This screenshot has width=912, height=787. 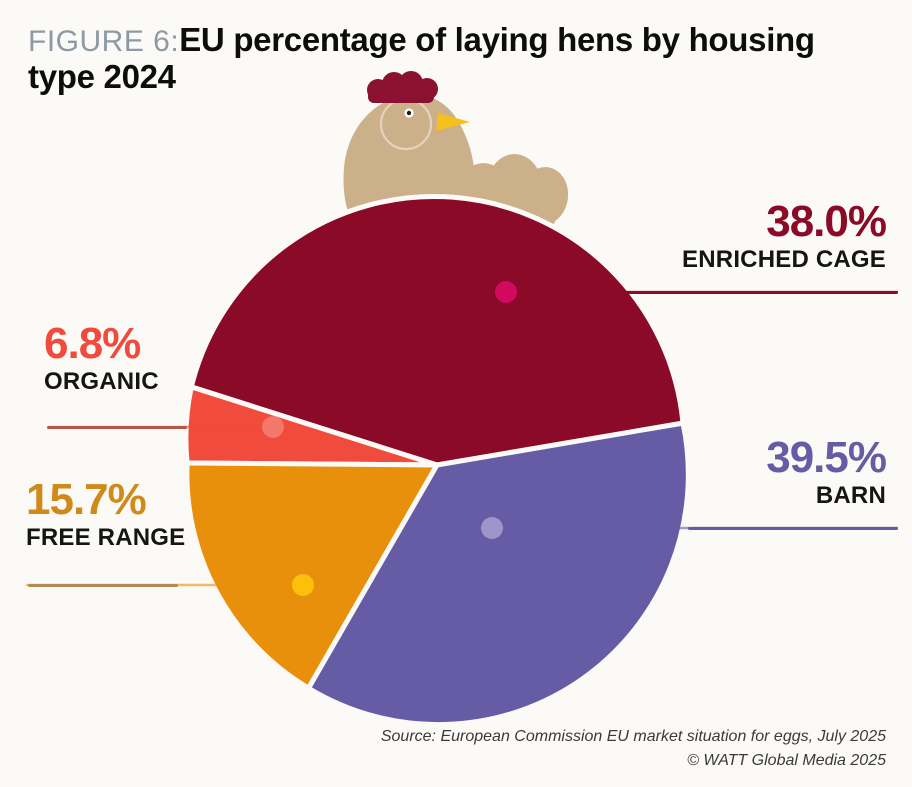 I want to click on callout-rule-barn, so click(x=793, y=528).